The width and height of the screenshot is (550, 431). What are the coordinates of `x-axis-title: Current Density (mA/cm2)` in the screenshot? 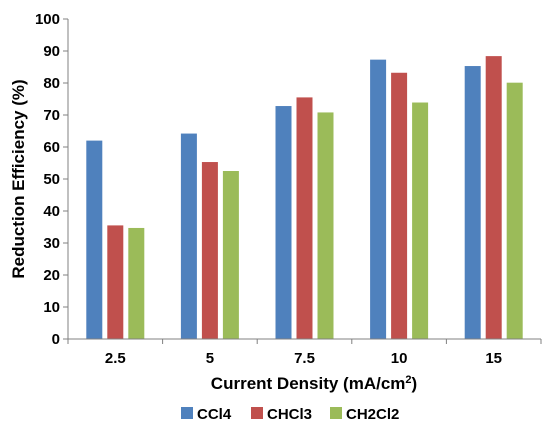 It's located at (314, 383).